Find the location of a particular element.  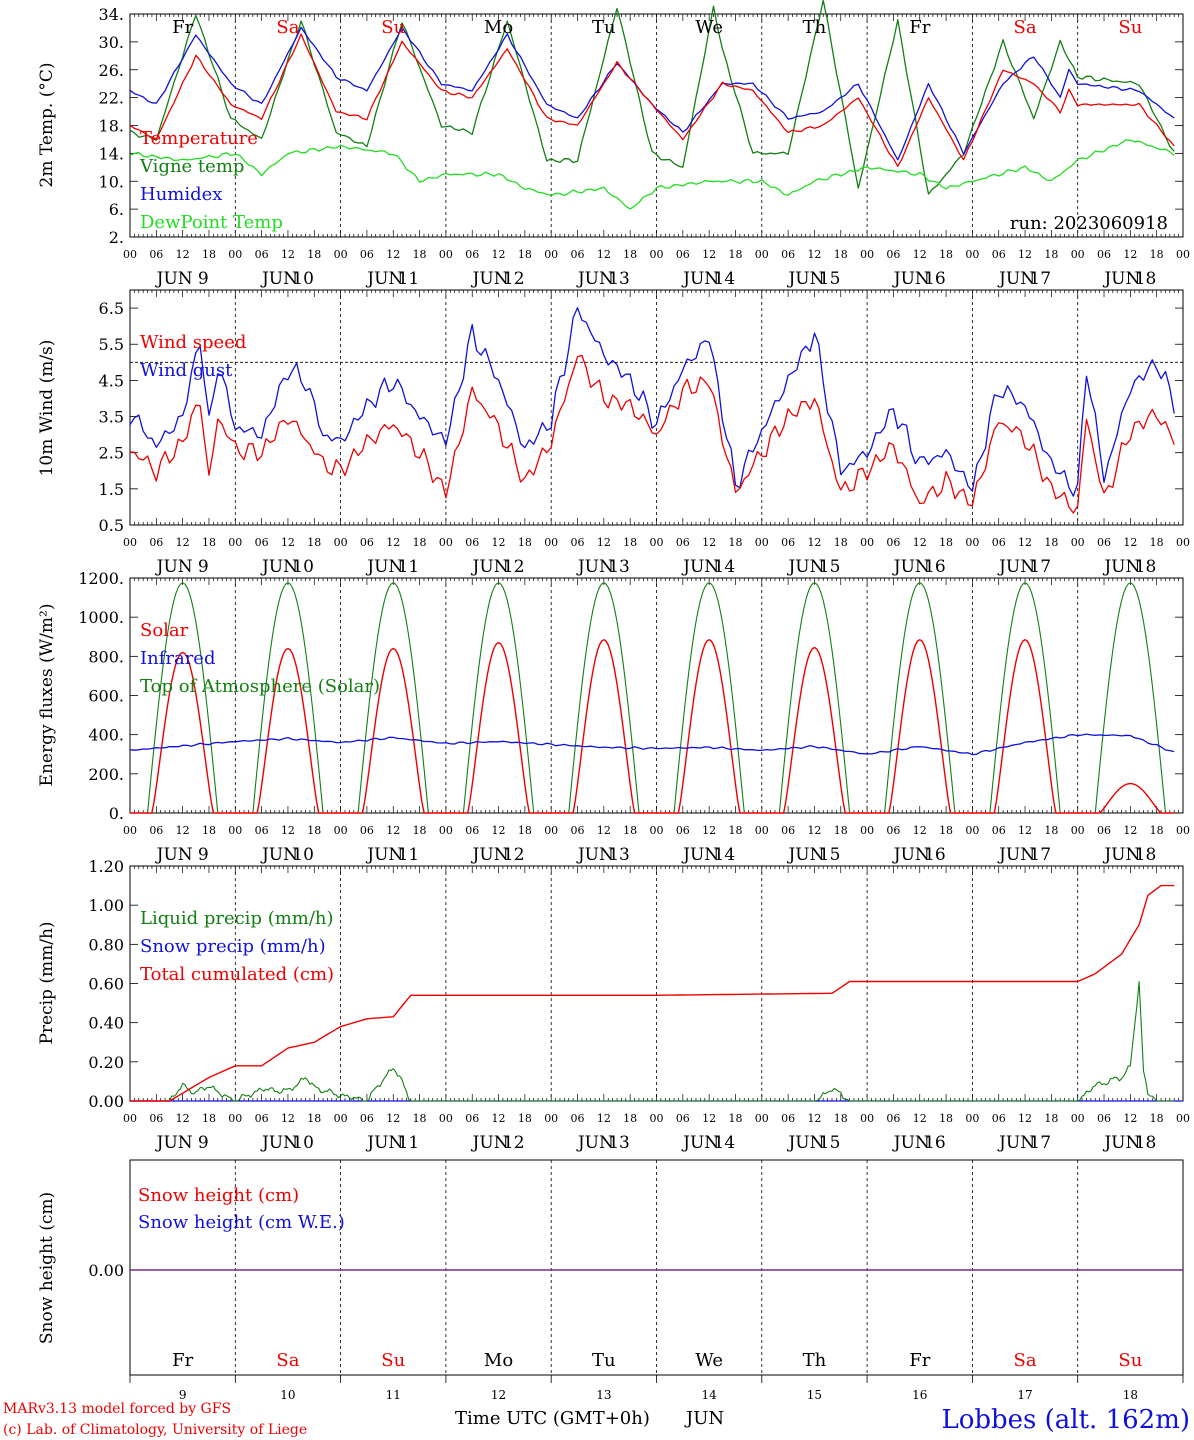

y-tick-label: 0.40 is located at coordinates (106, 1023).